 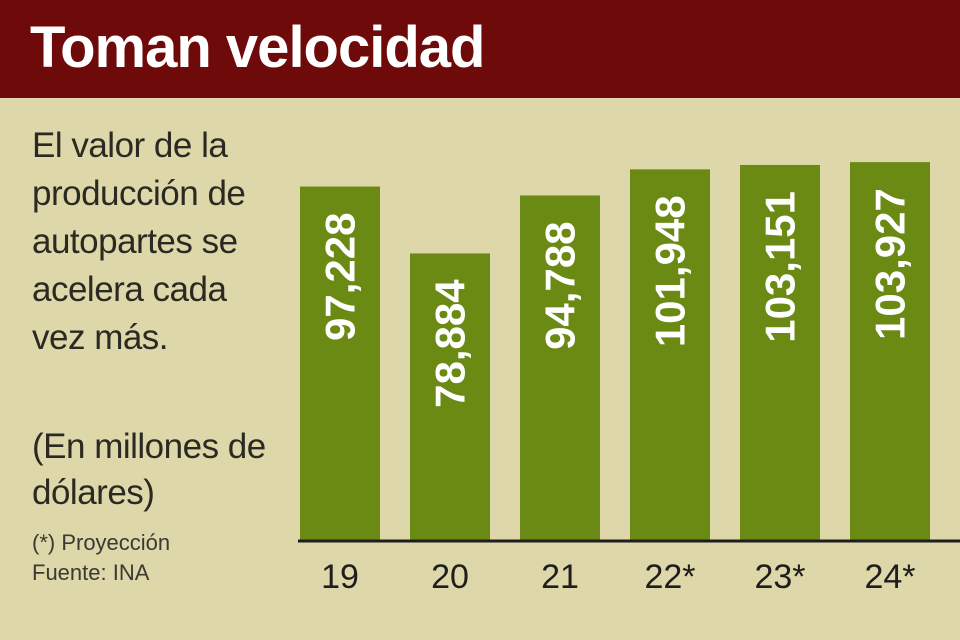 What do you see at coordinates (450, 343) in the screenshot?
I see `bar-value-label: 78,884` at bounding box center [450, 343].